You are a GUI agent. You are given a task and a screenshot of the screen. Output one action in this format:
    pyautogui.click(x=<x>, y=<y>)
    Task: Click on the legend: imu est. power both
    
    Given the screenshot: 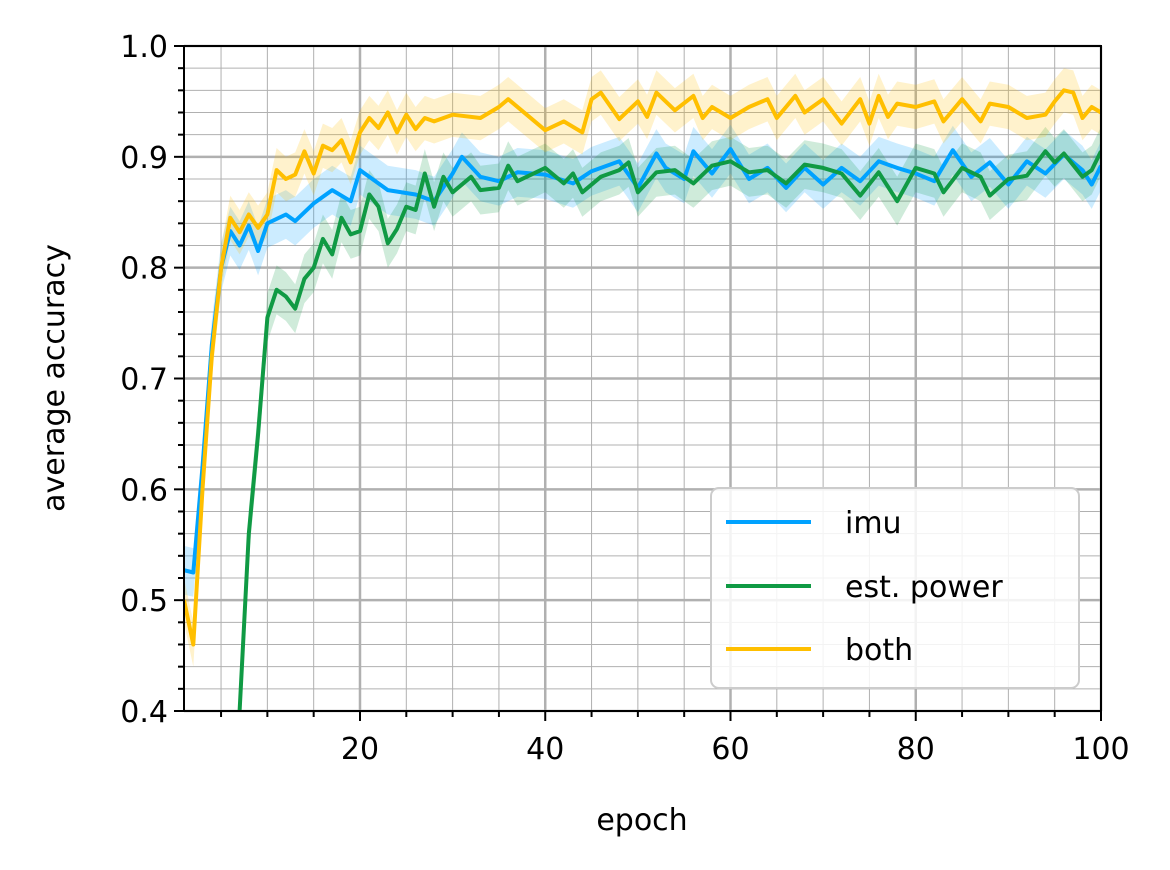 What is the action you would take?
    pyautogui.click(x=895, y=588)
    